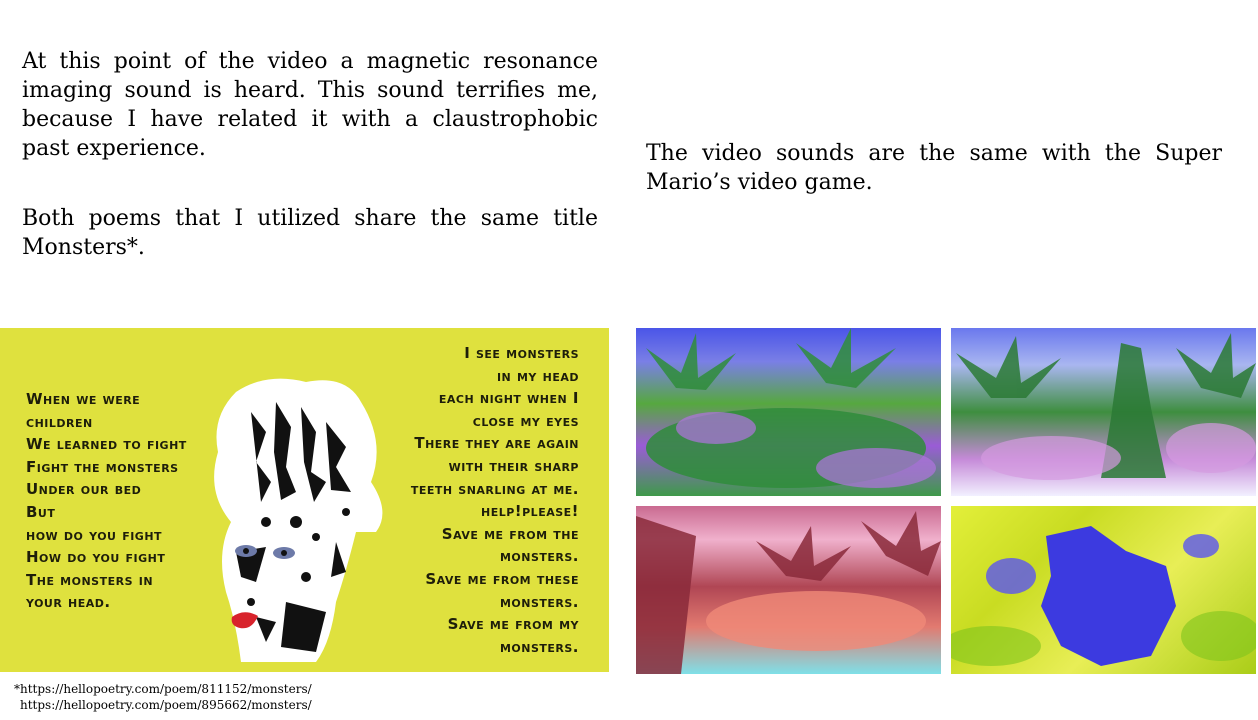  What do you see at coordinates (102, 466) in the screenshot?
I see `poem-line: Fight the monsters` at bounding box center [102, 466].